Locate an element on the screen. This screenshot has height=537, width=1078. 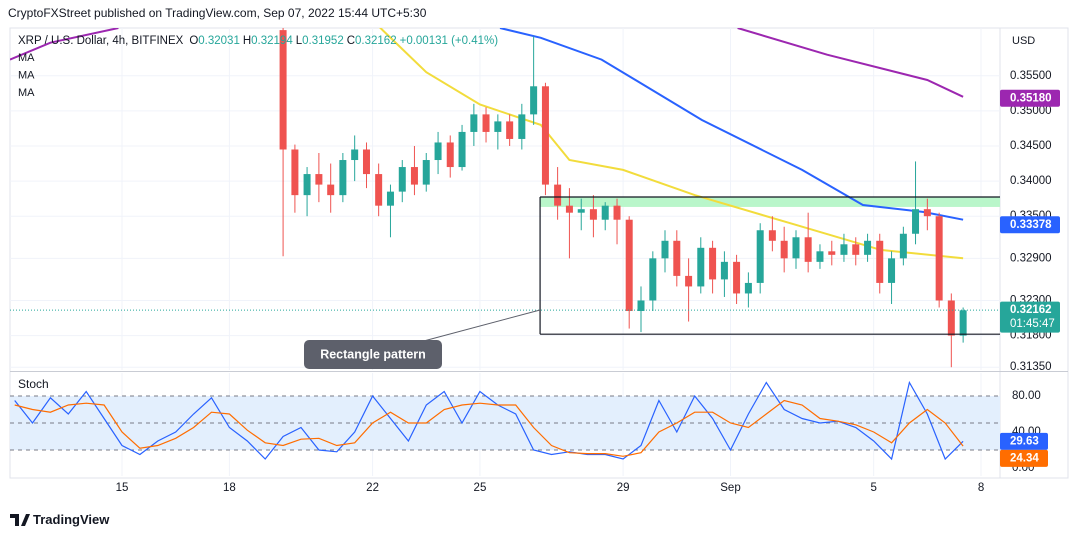
header-item: XRP / U.S. Dollar, 4h, BITFINEX is located at coordinates (101, 41).